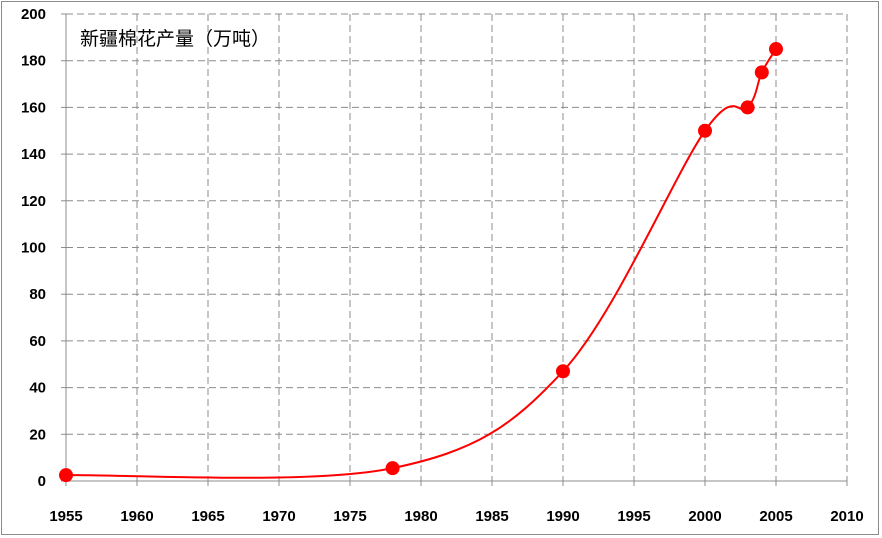  Describe the element at coordinates (278, 516) in the screenshot. I see `x-tick-label: 1970` at that location.